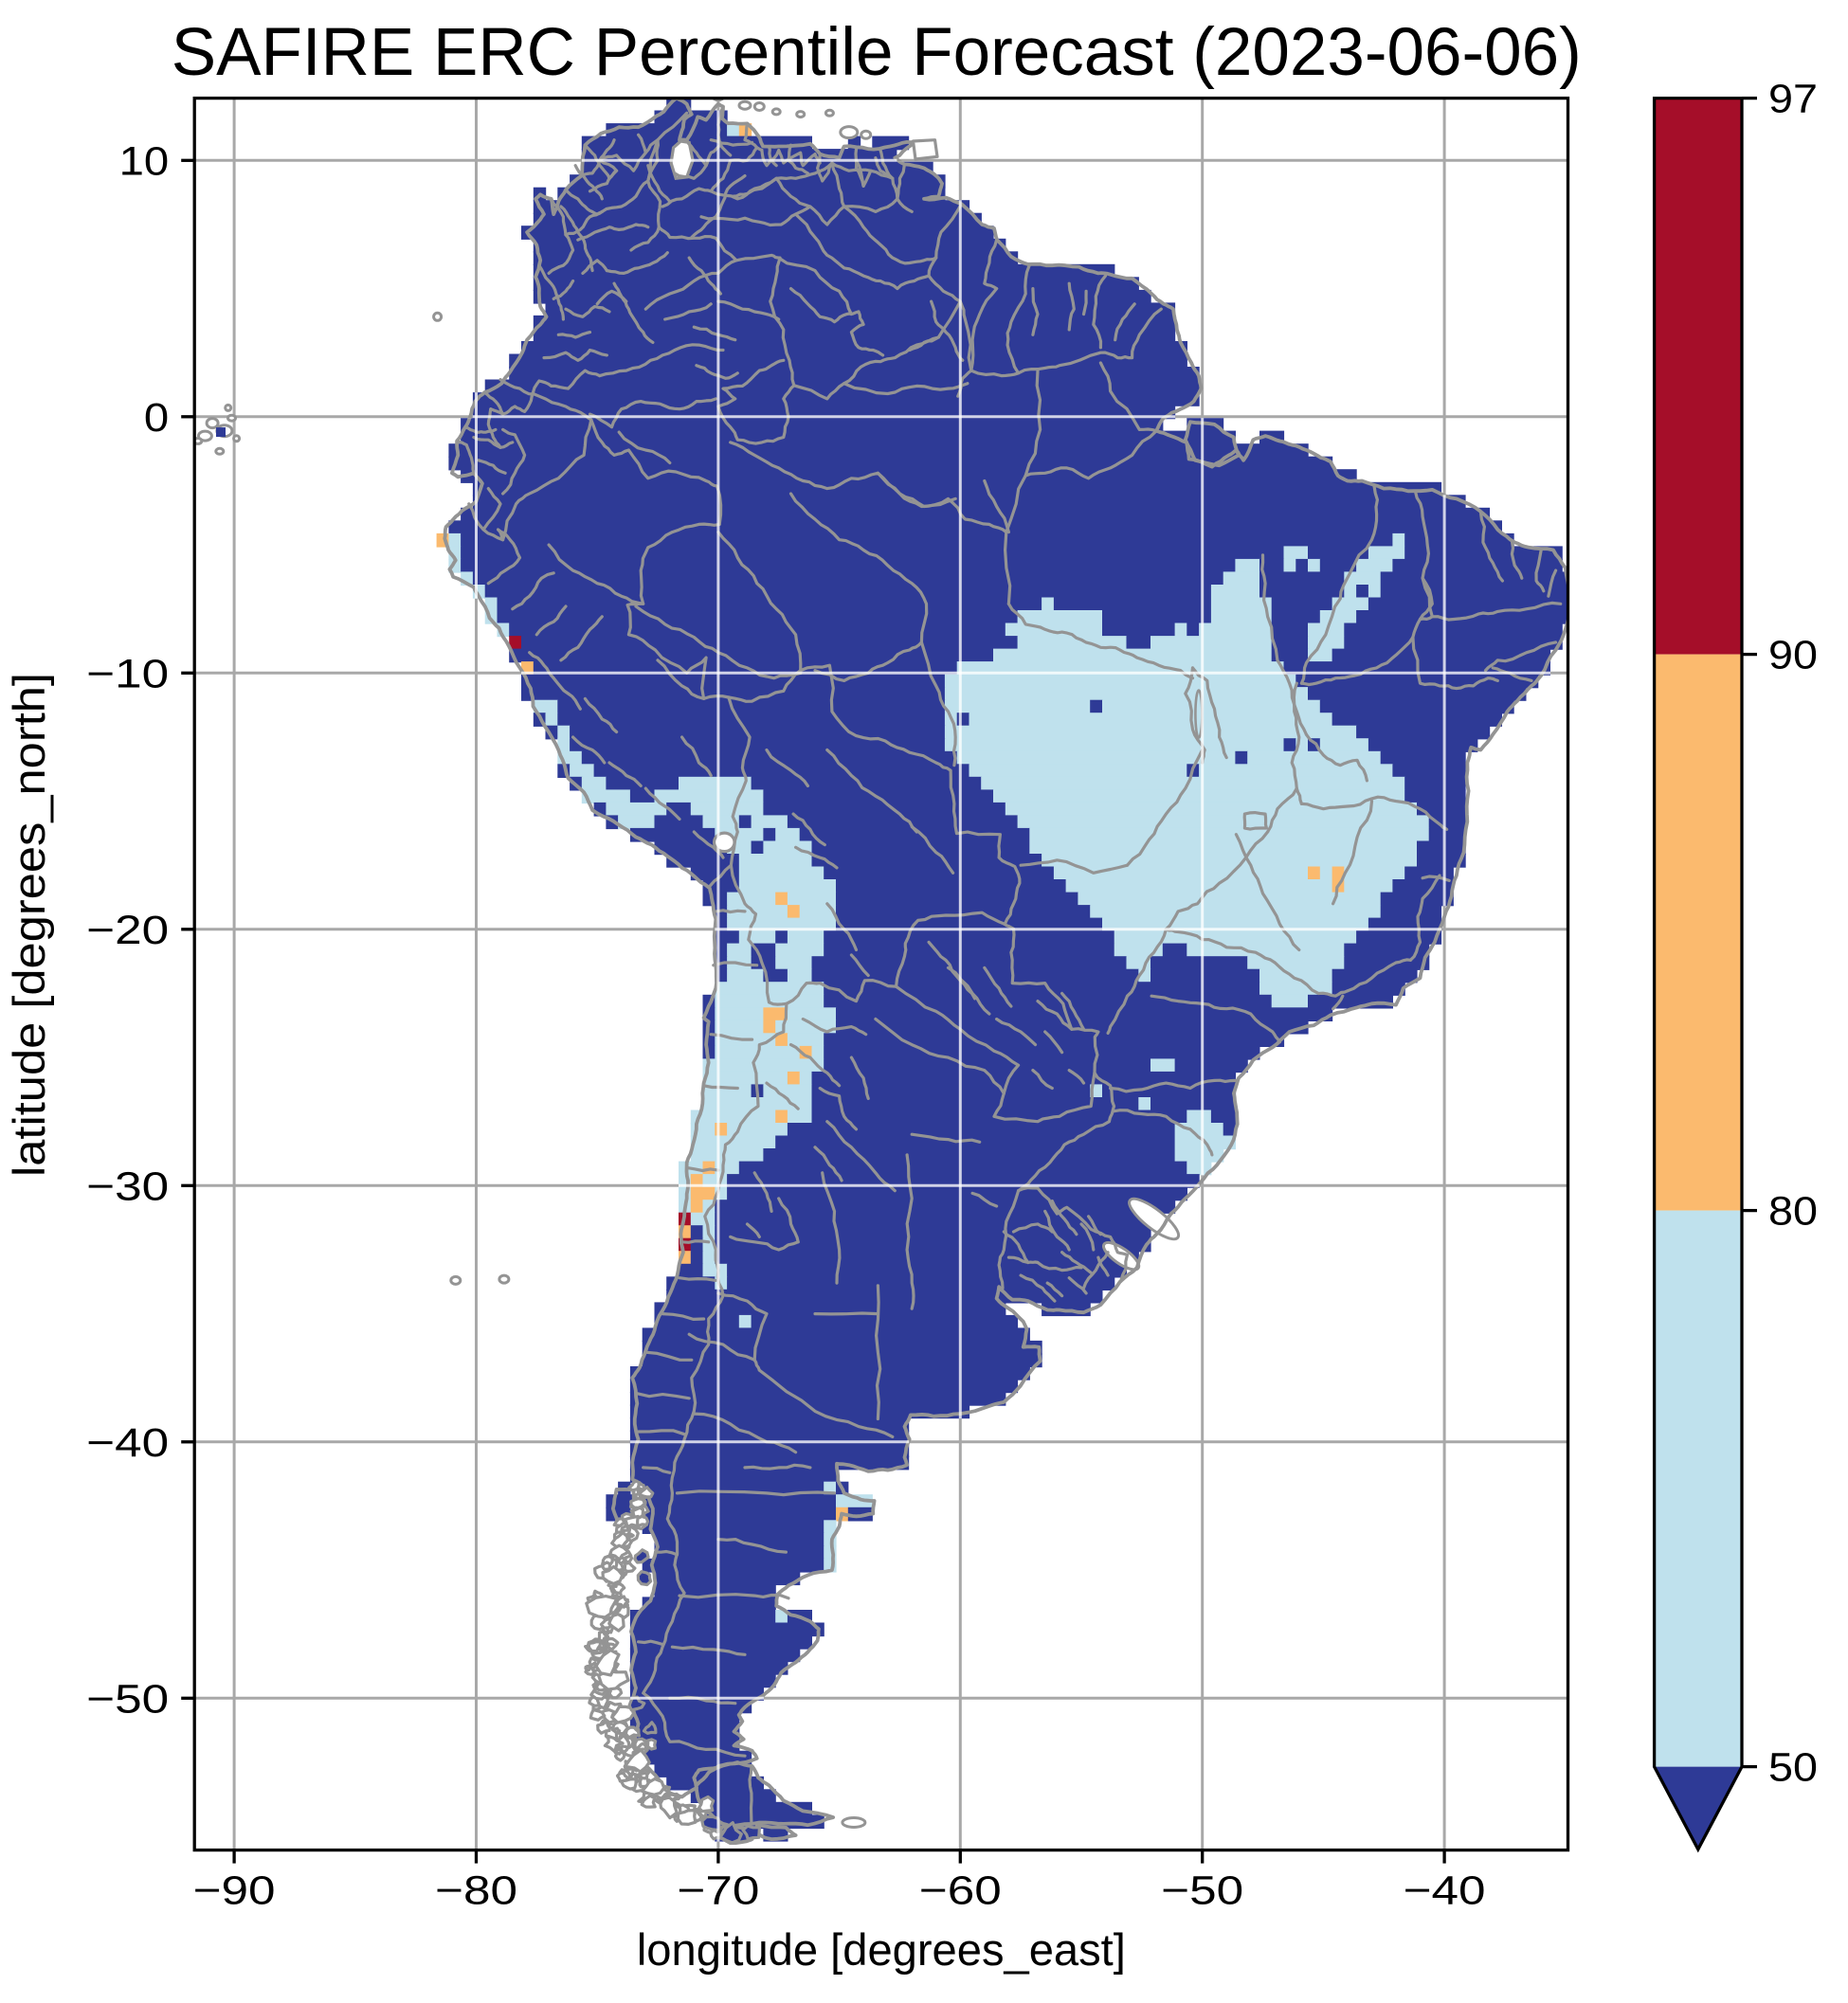  Describe the element at coordinates (1793, 99) in the screenshot. I see `svg-text: 97` at that location.